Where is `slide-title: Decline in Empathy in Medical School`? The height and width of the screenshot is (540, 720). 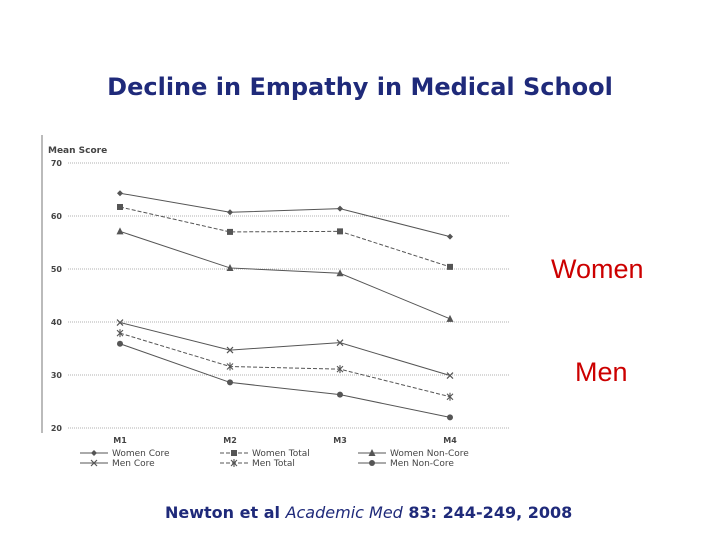
slide-title: Decline in Empathy in Medical School is located at coordinates (360, 87).